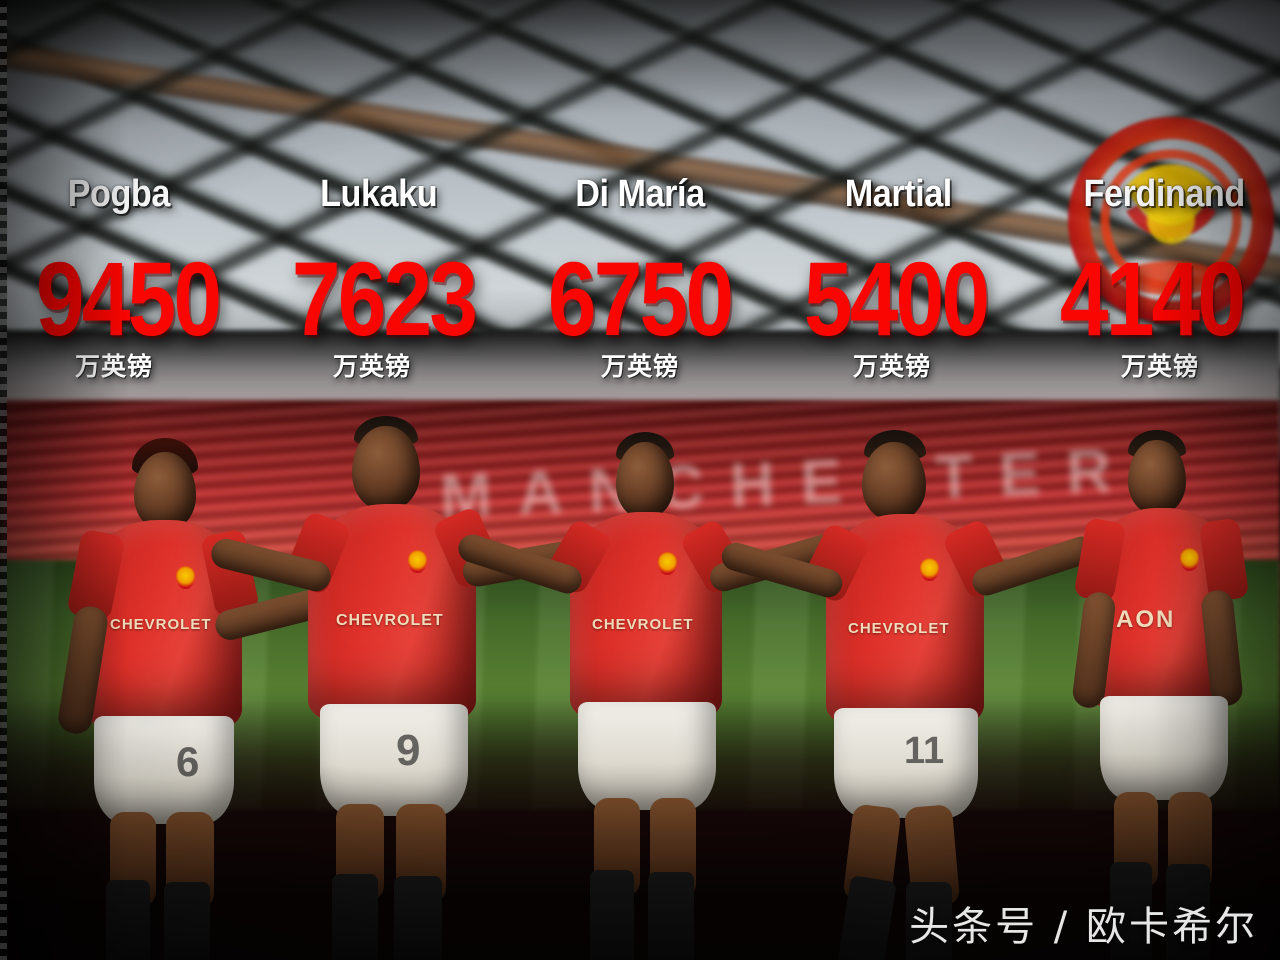  What do you see at coordinates (119, 193) in the screenshot?
I see `player-name: Pogba` at bounding box center [119, 193].